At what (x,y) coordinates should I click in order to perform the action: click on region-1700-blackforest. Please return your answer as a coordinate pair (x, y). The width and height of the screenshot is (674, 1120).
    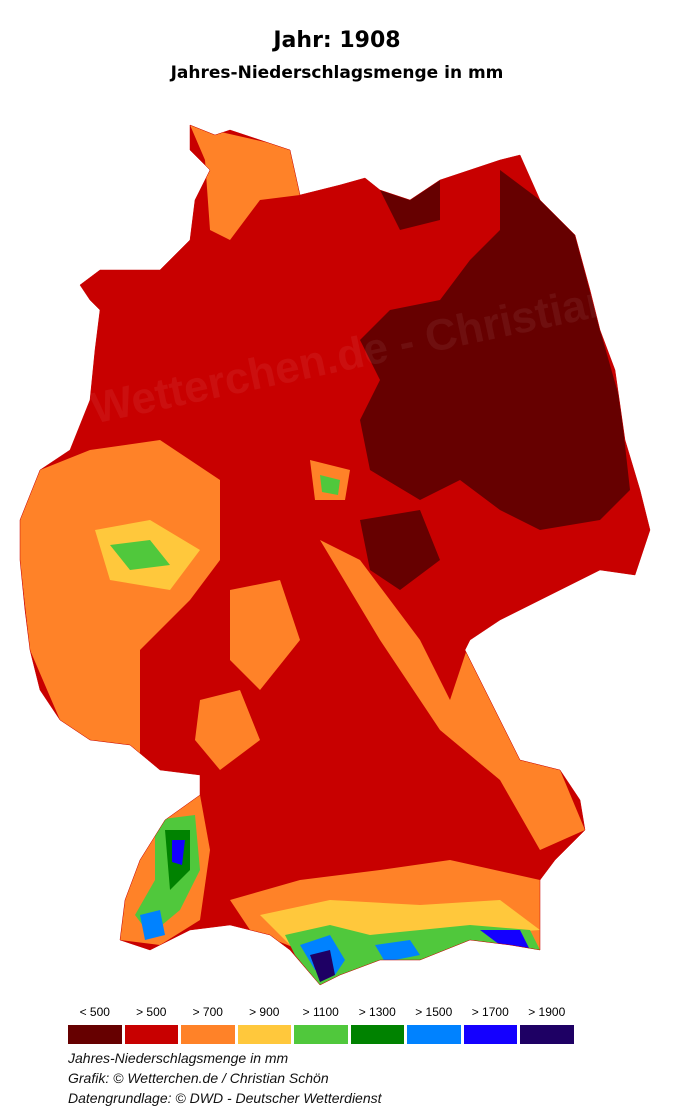
    Looking at the image, I should click on (178, 852).